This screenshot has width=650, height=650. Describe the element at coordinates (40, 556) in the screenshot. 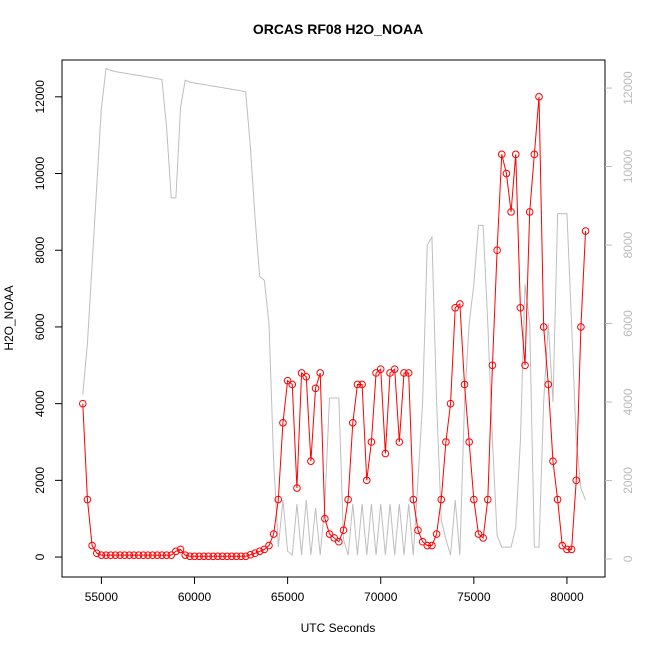

I see `y-tick-label: 0` at that location.